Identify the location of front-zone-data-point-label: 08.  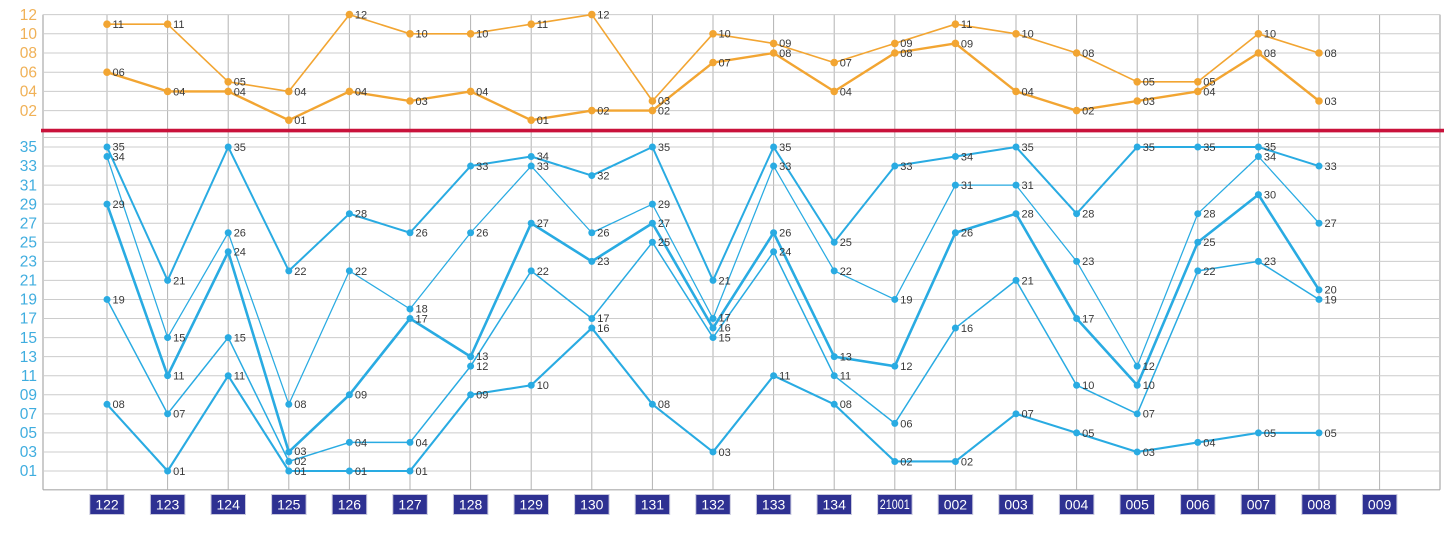
(846, 405).